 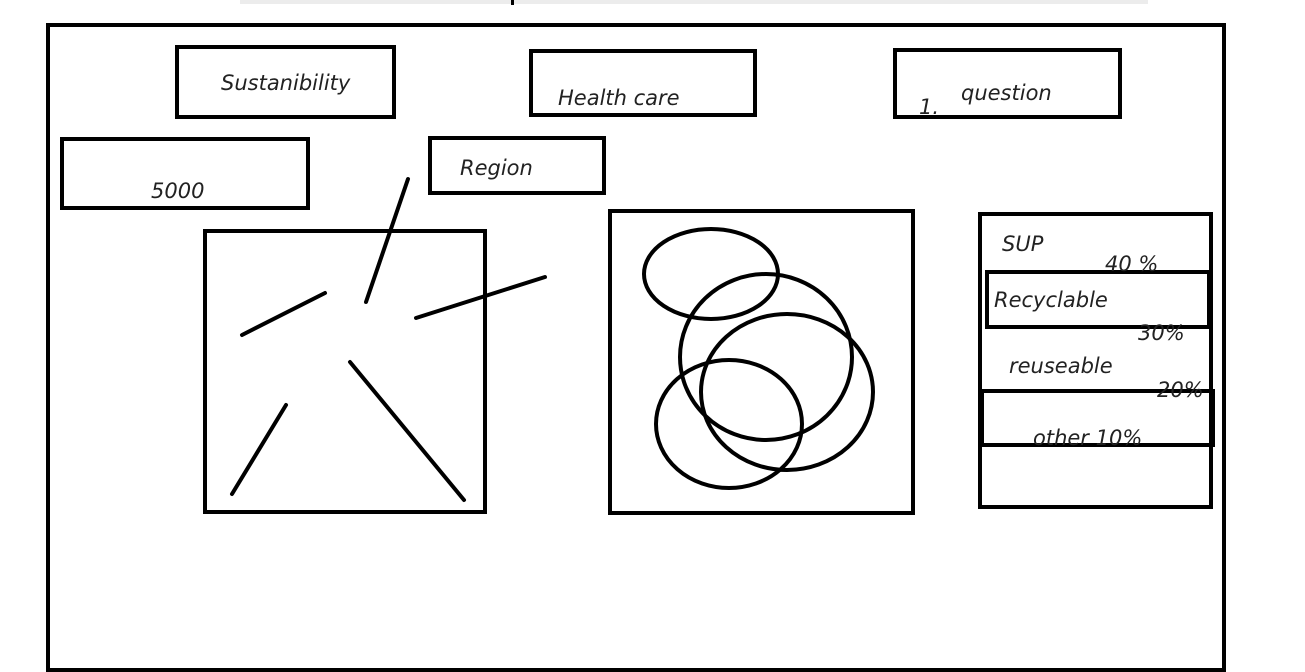 I want to click on question-label: question, so click(x=1006, y=93).